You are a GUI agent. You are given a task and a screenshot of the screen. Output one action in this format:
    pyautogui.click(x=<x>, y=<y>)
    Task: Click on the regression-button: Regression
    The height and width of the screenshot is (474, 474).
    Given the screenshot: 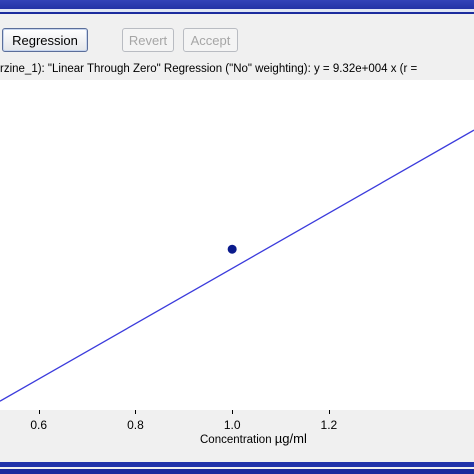 What is the action you would take?
    pyautogui.click(x=45, y=40)
    